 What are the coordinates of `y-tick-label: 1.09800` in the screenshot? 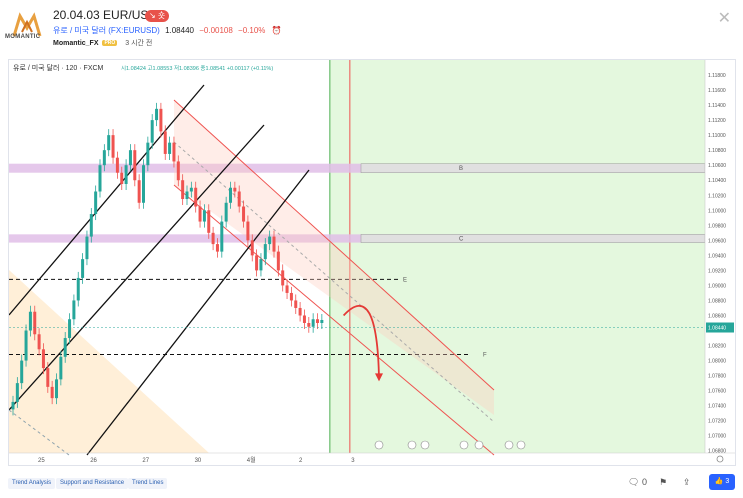 It's located at (717, 226).